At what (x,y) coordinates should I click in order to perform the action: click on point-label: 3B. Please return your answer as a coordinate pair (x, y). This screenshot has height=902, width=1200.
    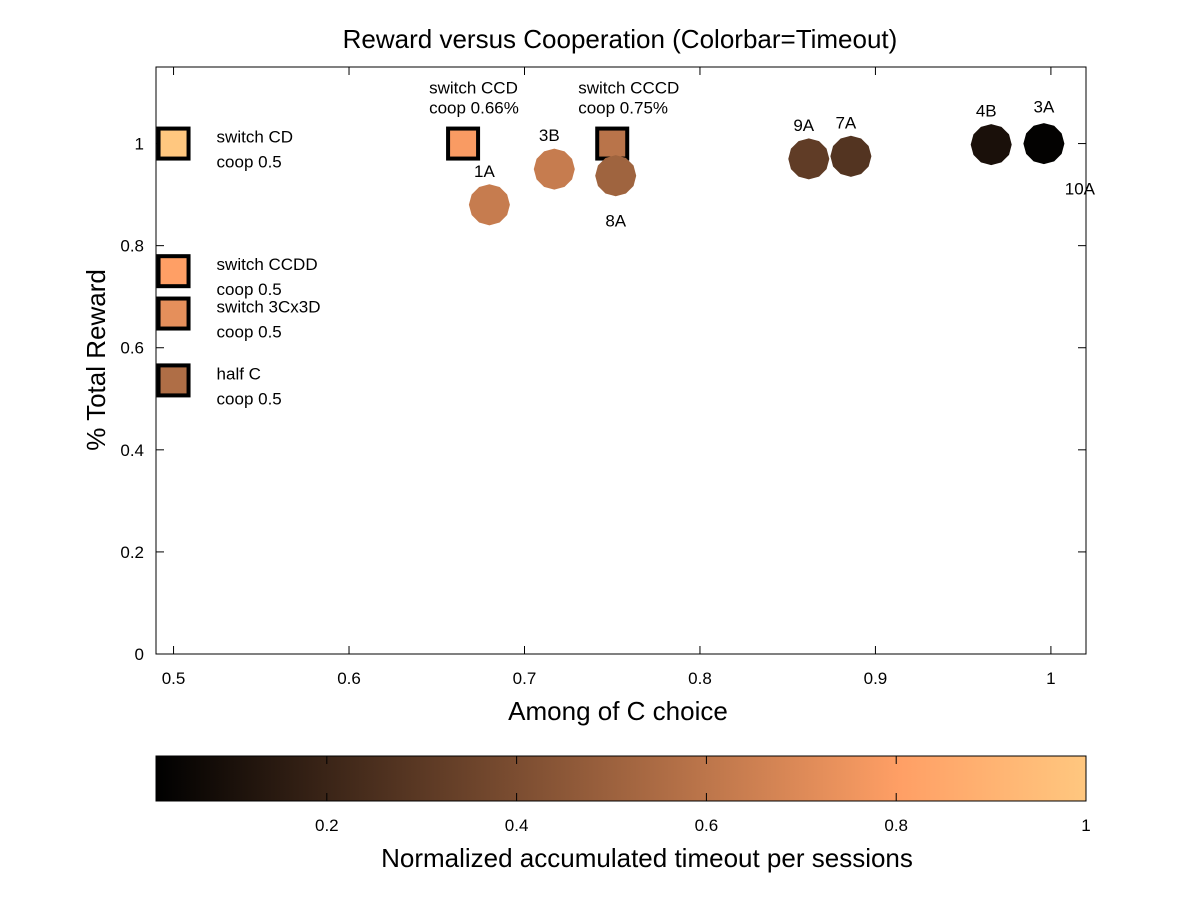
    Looking at the image, I should click on (549, 135).